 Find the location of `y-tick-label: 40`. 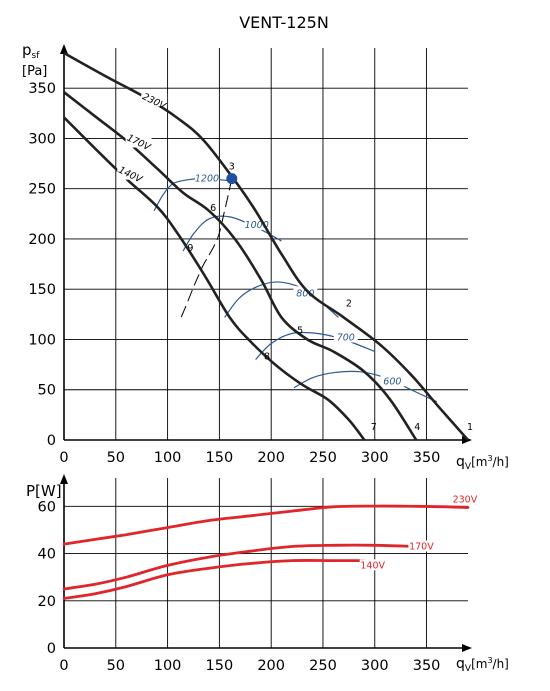

y-tick-label: 40 is located at coordinates (47, 555).